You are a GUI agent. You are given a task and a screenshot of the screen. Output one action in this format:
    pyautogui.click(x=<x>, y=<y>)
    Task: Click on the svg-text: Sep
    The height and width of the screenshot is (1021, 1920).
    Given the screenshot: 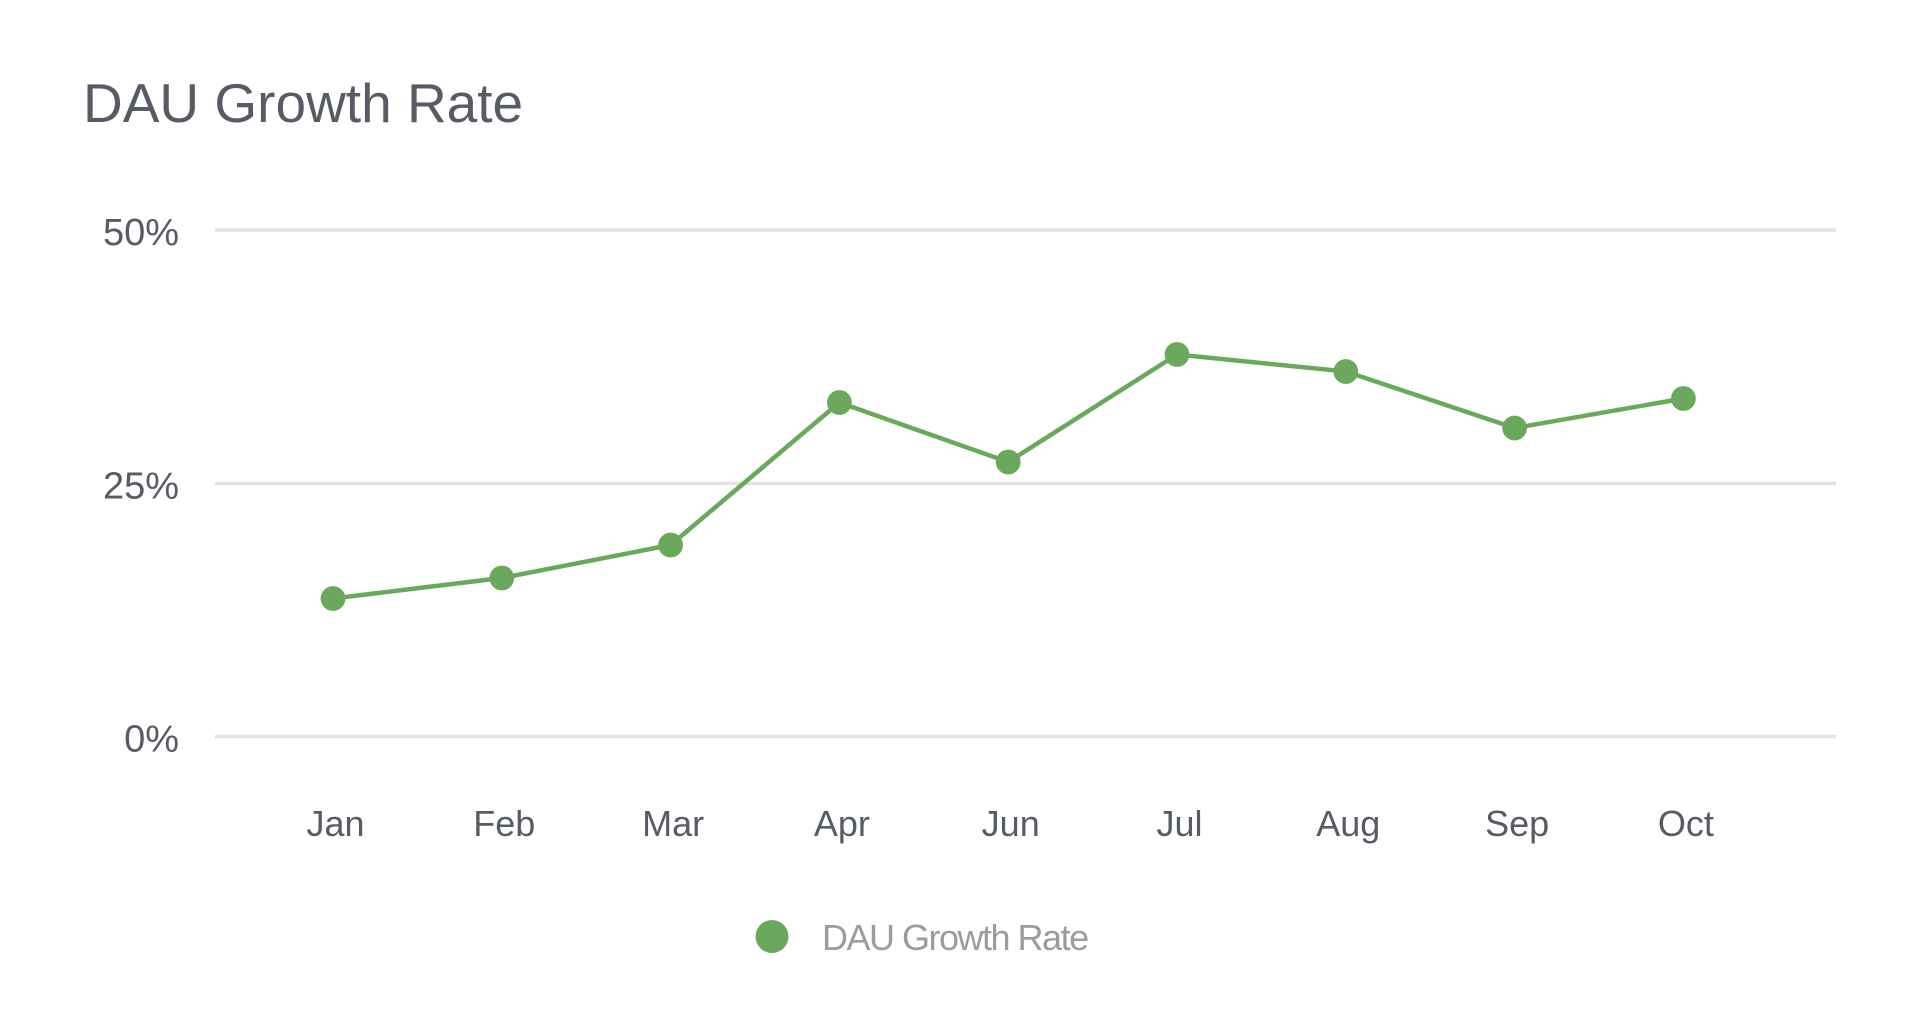 What is the action you would take?
    pyautogui.click(x=1517, y=823)
    